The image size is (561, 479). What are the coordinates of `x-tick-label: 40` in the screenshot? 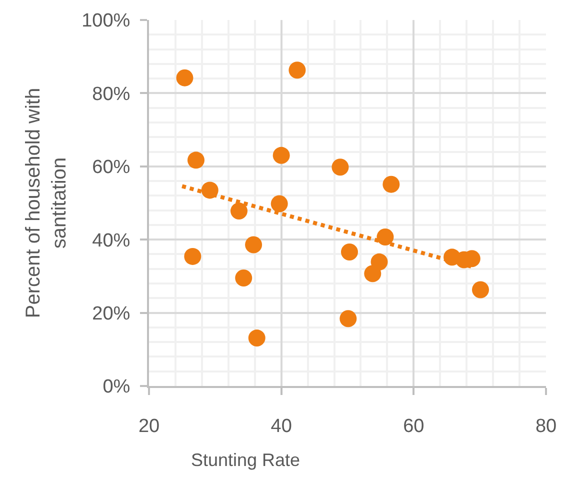 It's located at (281, 426).